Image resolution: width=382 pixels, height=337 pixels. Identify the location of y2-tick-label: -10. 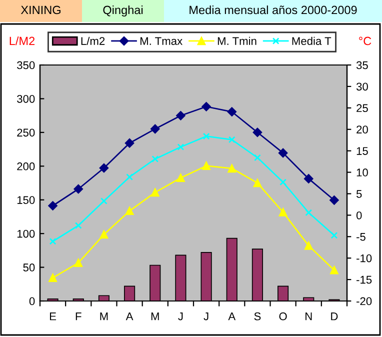
(364, 258).